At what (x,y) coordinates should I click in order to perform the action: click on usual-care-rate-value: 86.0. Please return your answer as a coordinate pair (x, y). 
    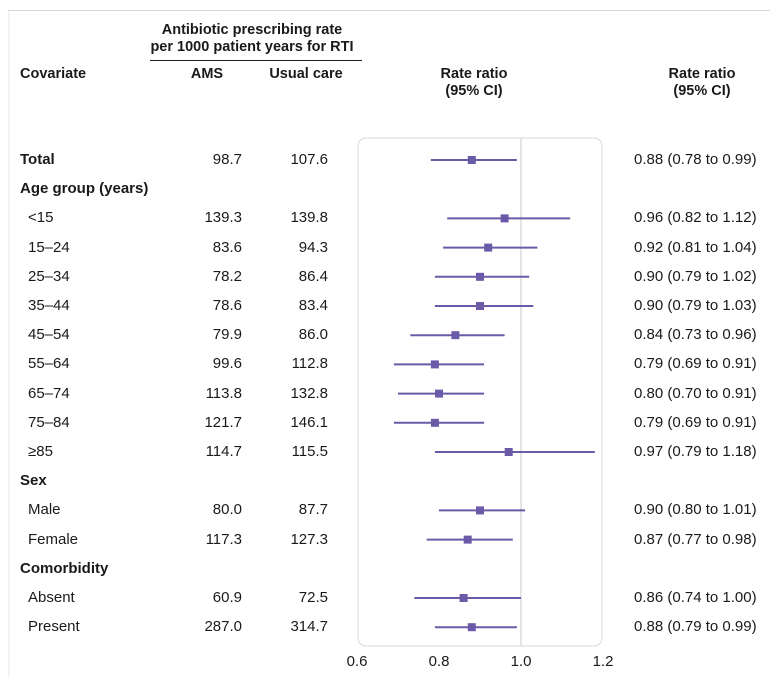
    Looking at the image, I should click on (313, 335).